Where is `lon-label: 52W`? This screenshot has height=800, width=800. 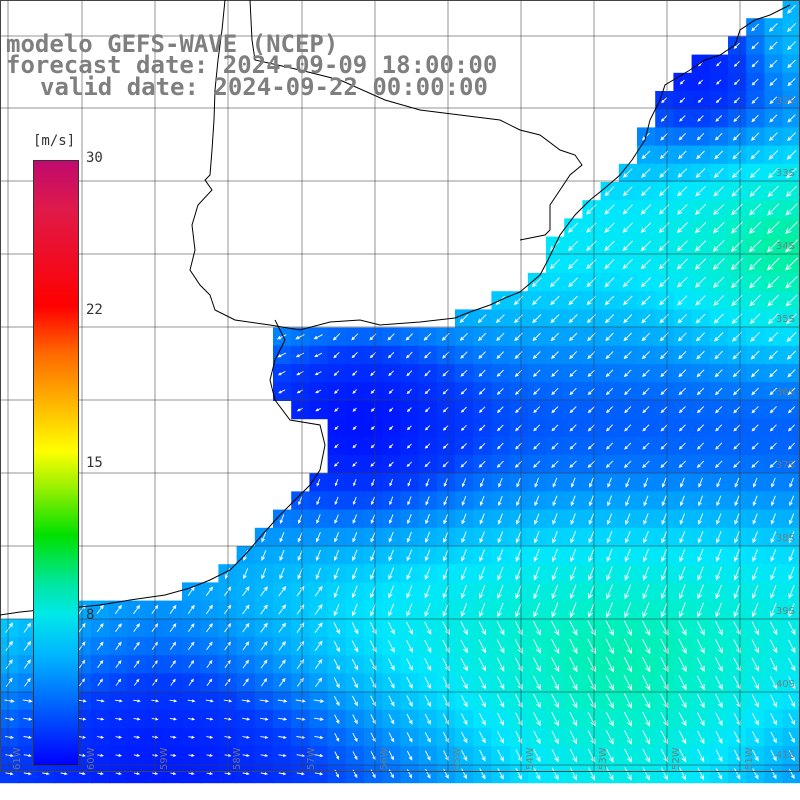
lon-label: 52W is located at coordinates (676, 758).